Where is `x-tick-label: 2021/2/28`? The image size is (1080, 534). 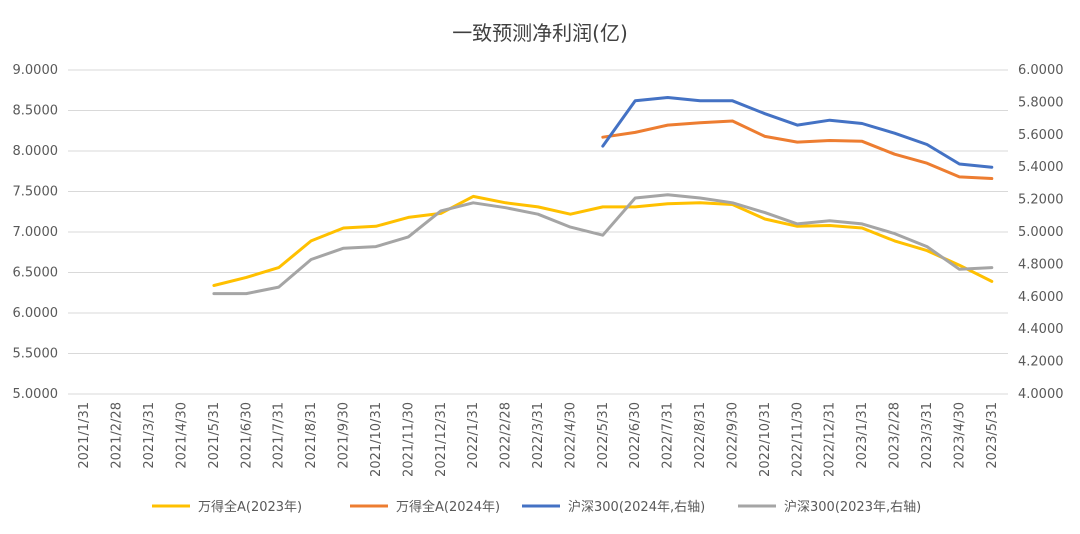 x-tick-label: 2021/2/28 is located at coordinates (117, 435).